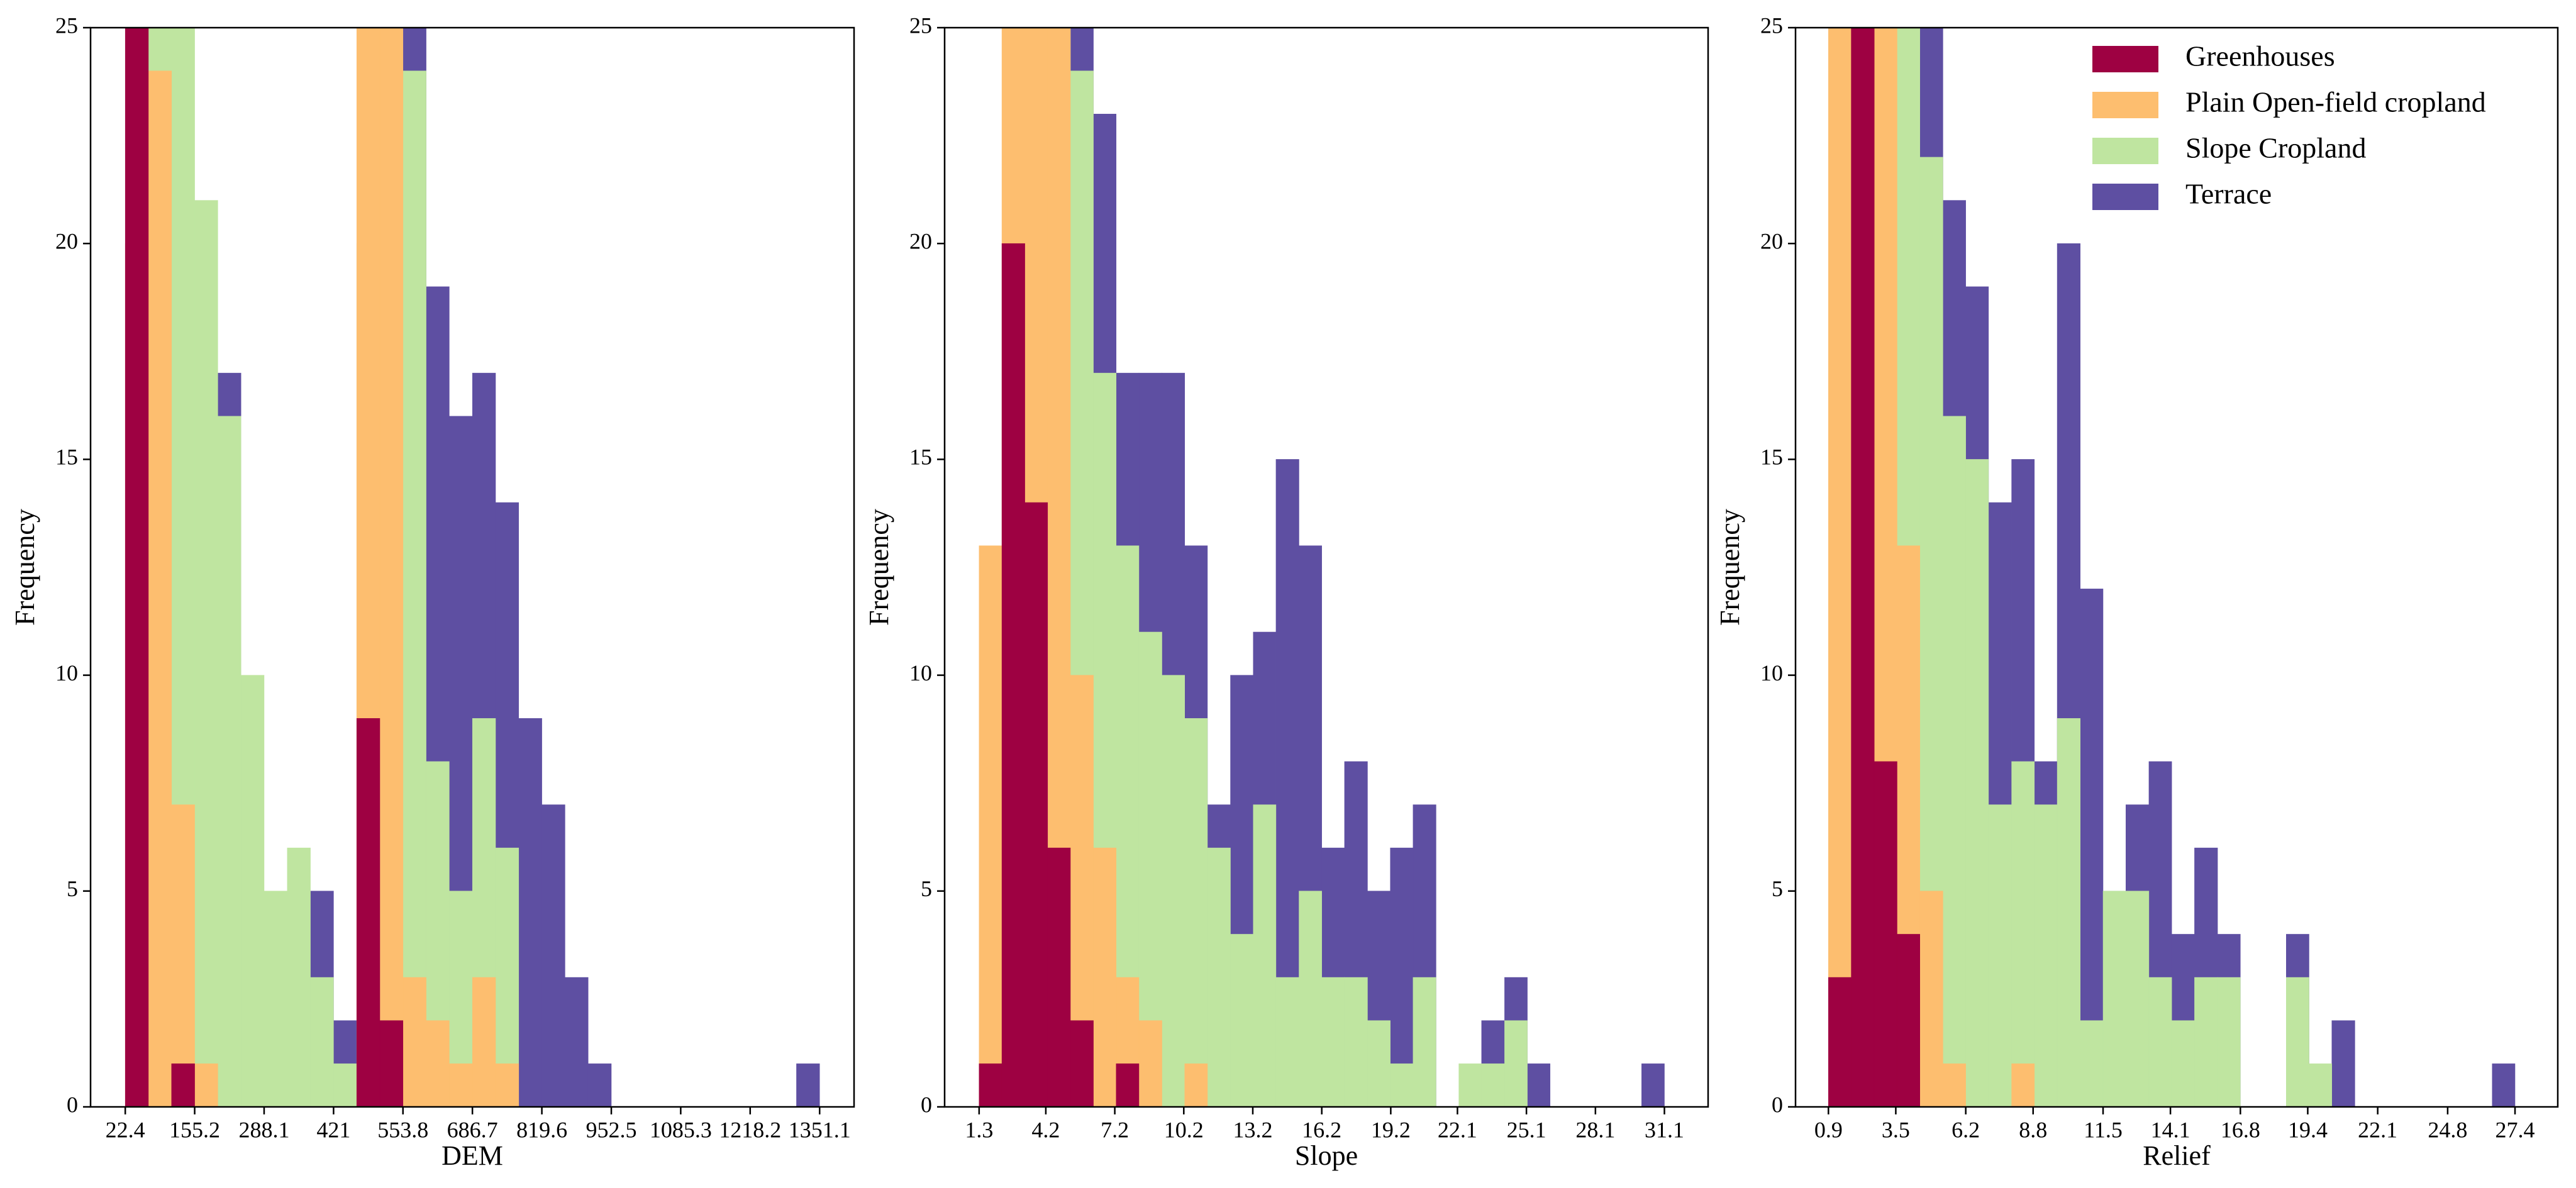 The image size is (2576, 1188). I want to click on x-tick-label: 13.2, so click(1252, 1129).